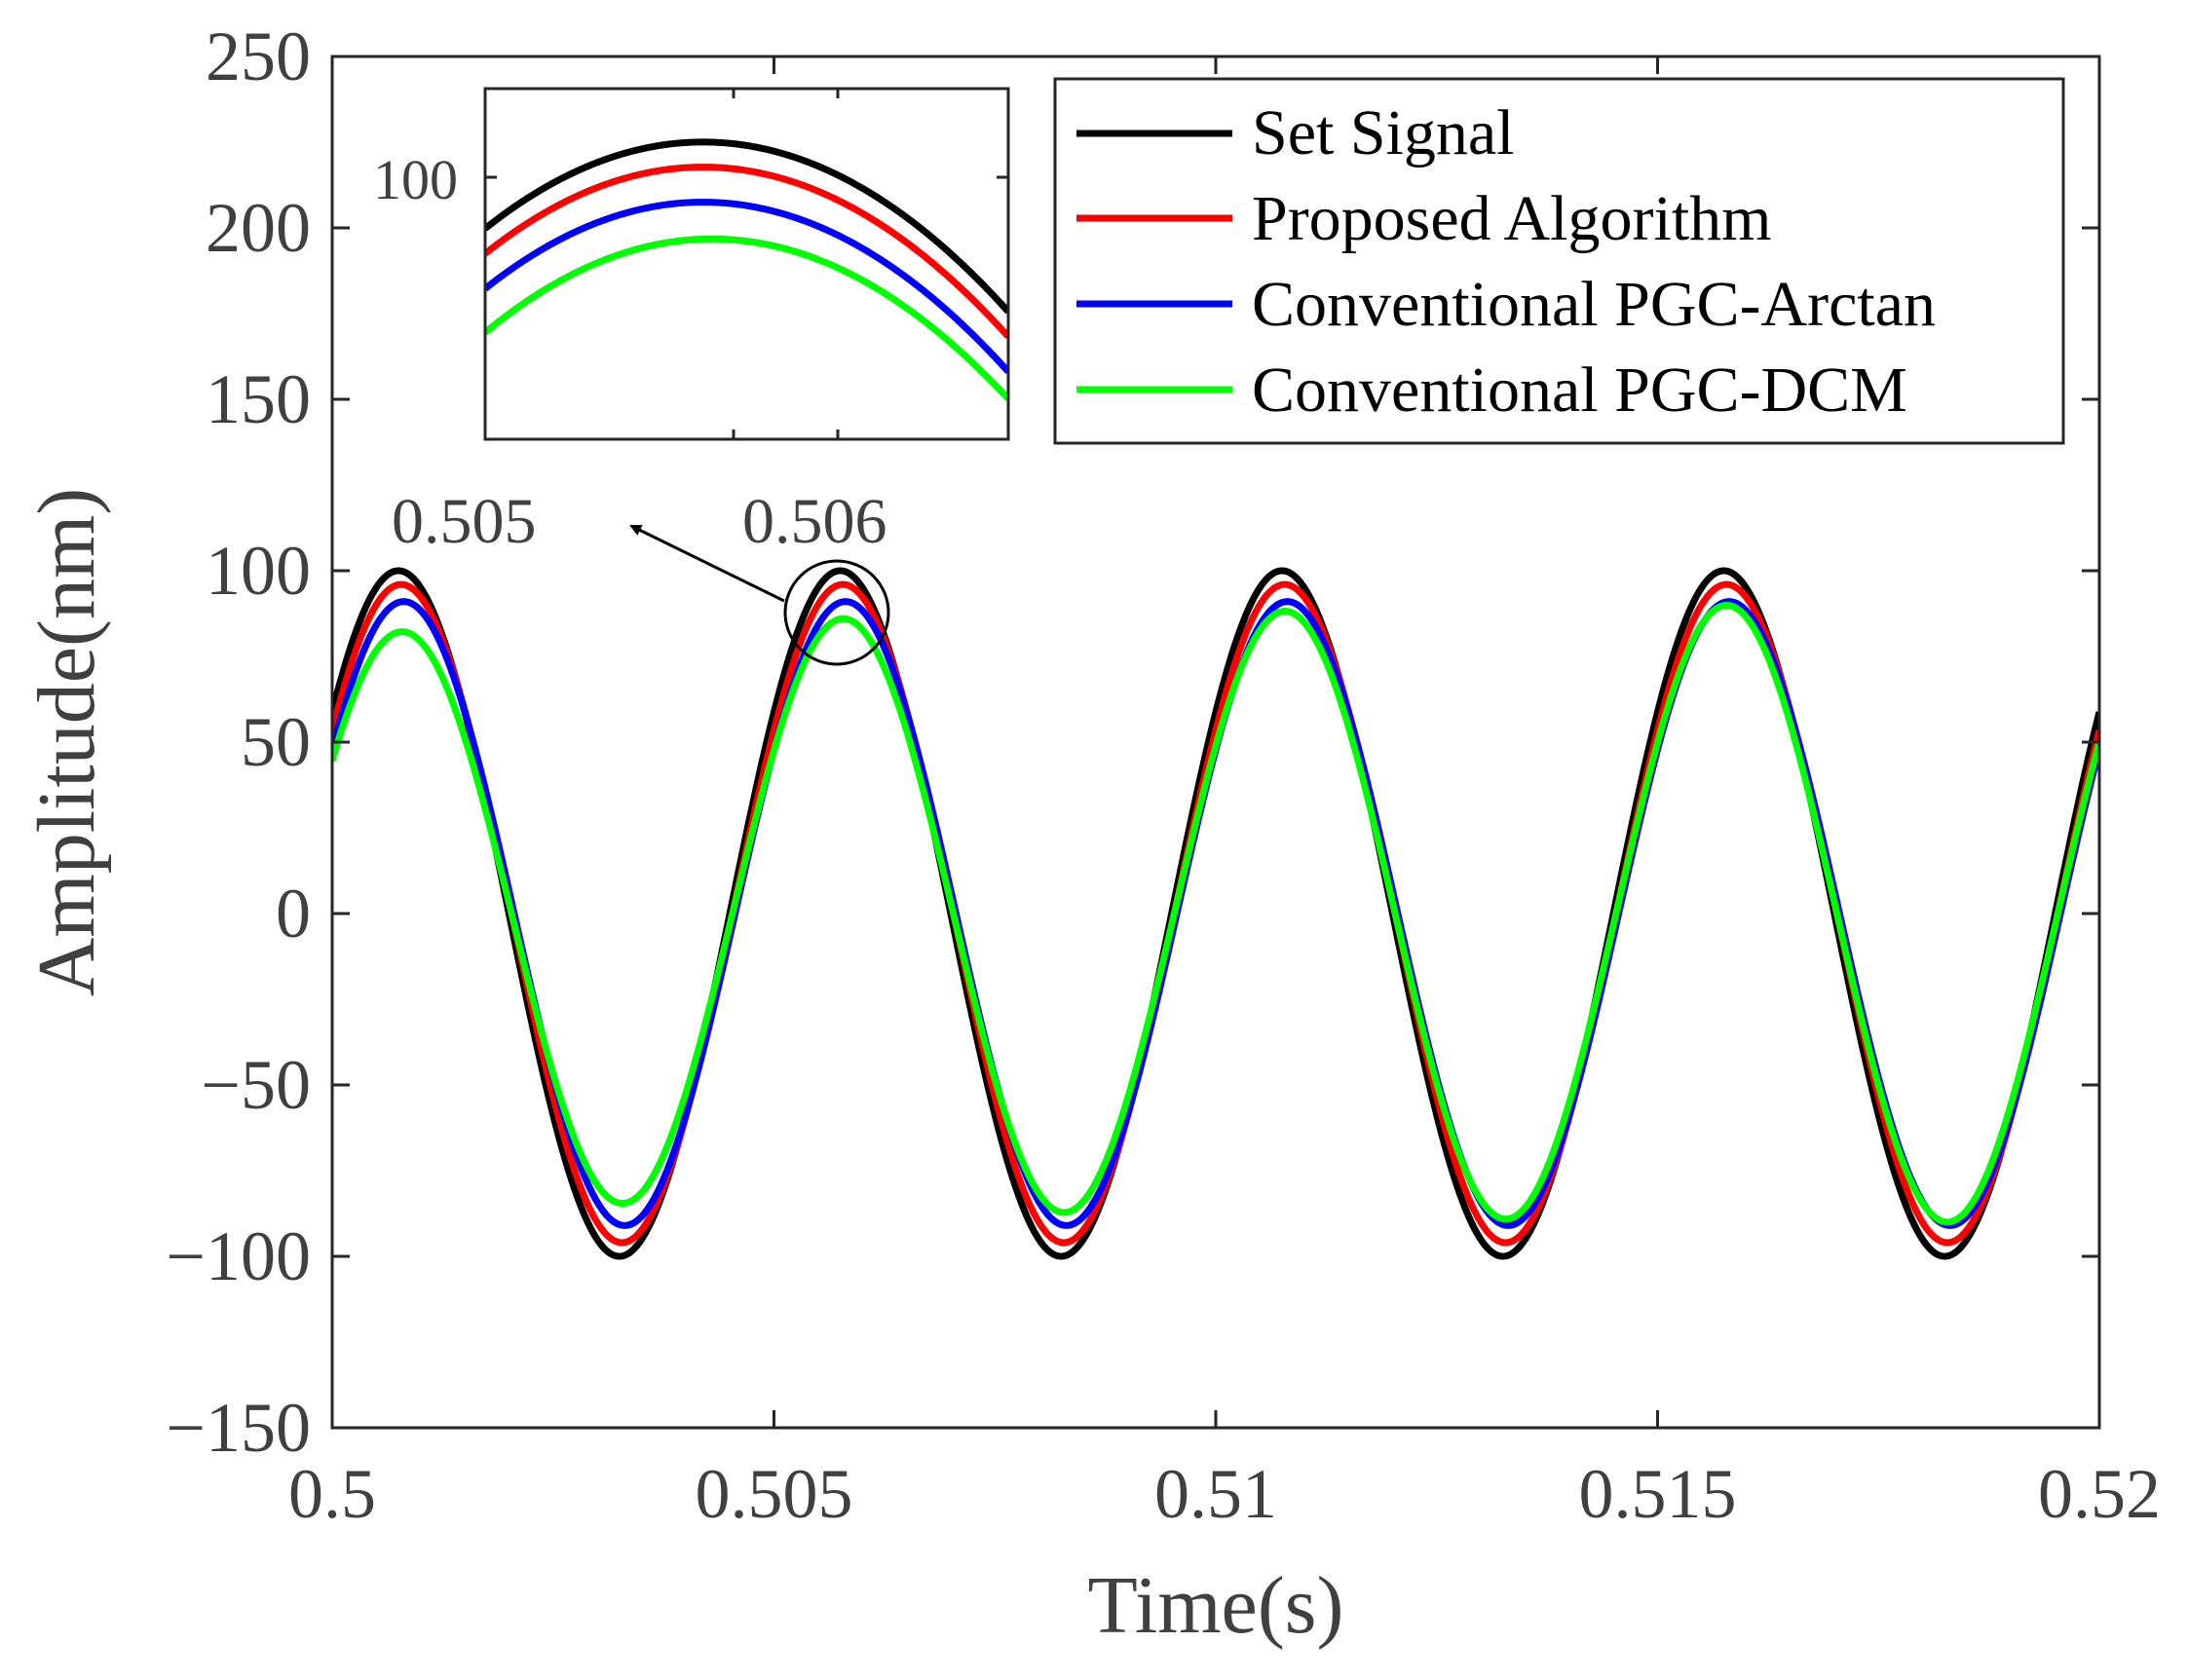  Describe the element at coordinates (294, 913) in the screenshot. I see `y-tick-label: 0` at that location.